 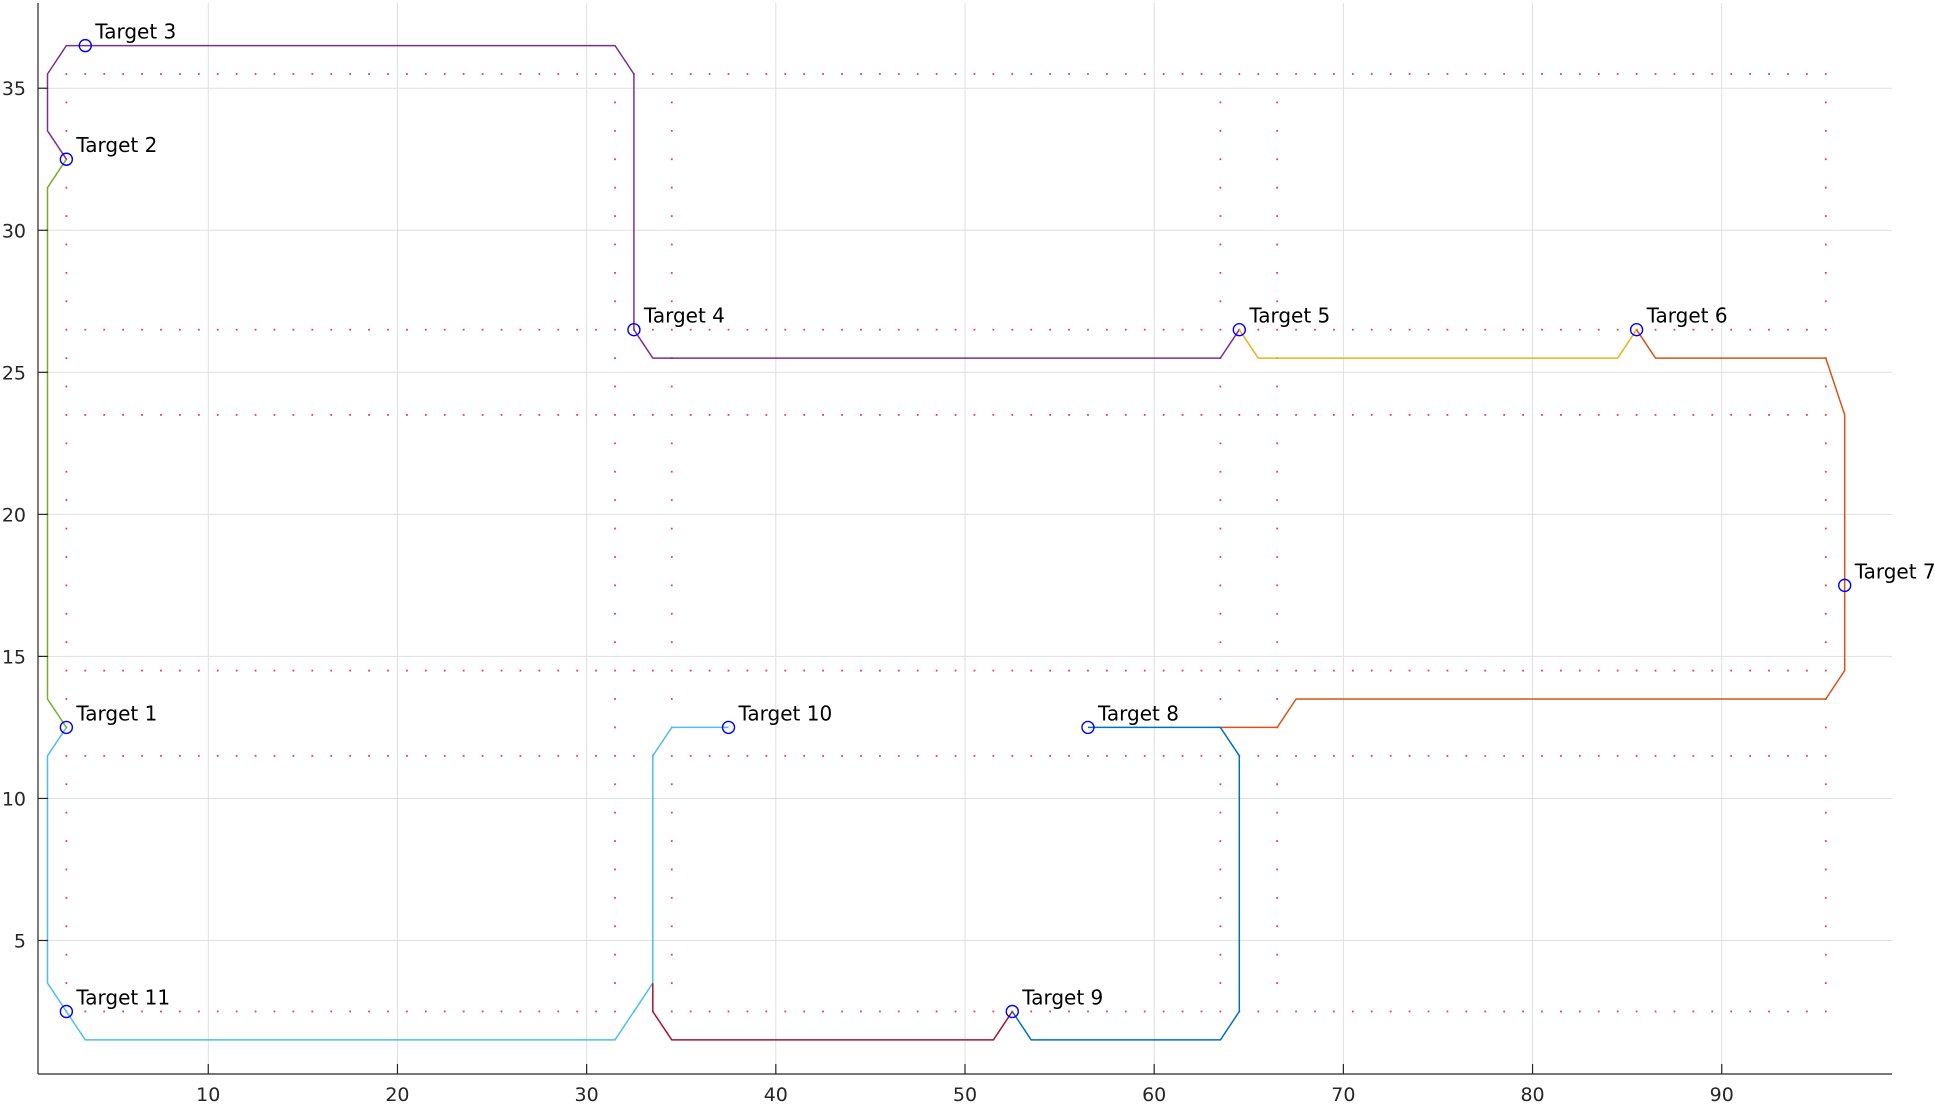 What do you see at coordinates (1289, 316) in the screenshot?
I see `target-label: Target 5` at bounding box center [1289, 316].